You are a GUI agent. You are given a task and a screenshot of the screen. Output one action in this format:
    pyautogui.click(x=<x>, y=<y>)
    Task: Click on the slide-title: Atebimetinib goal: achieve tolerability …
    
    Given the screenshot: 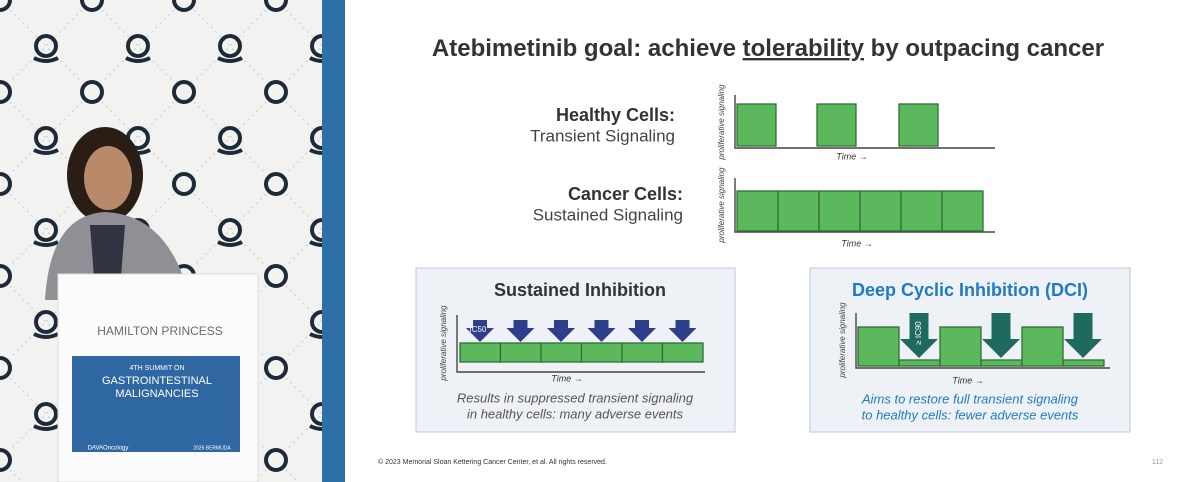 What is the action you would take?
    pyautogui.click(x=768, y=48)
    